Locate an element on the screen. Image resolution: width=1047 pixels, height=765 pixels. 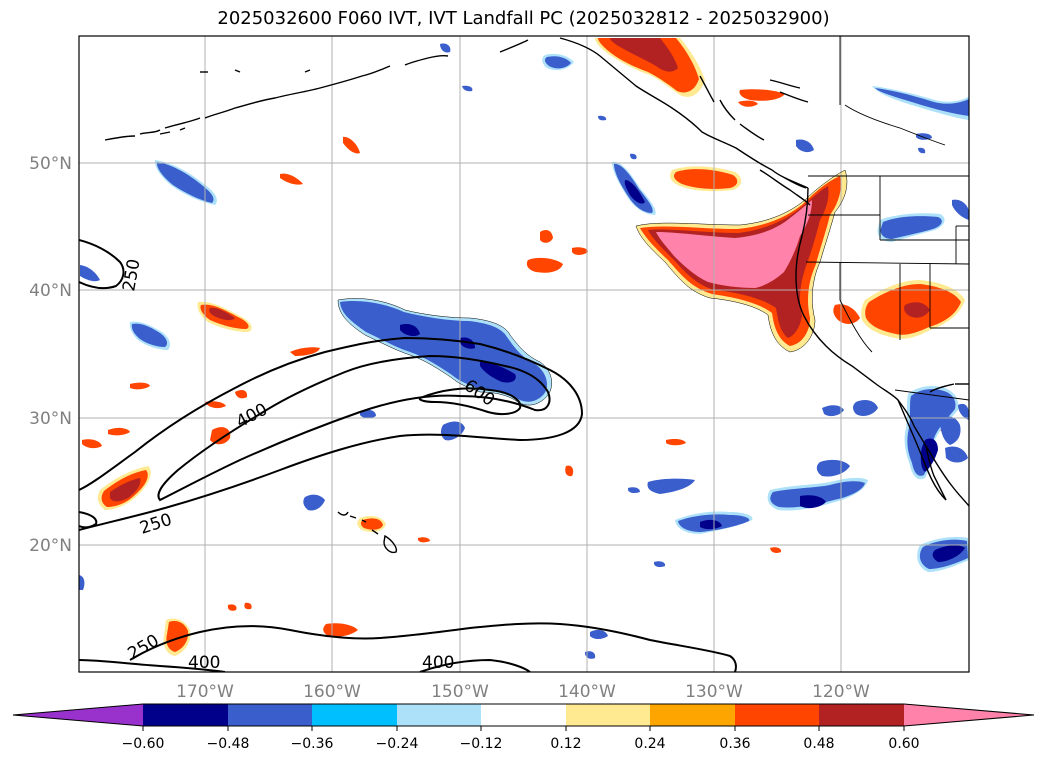
colorbar-tick-label: −0.60 is located at coordinates (143, 744).